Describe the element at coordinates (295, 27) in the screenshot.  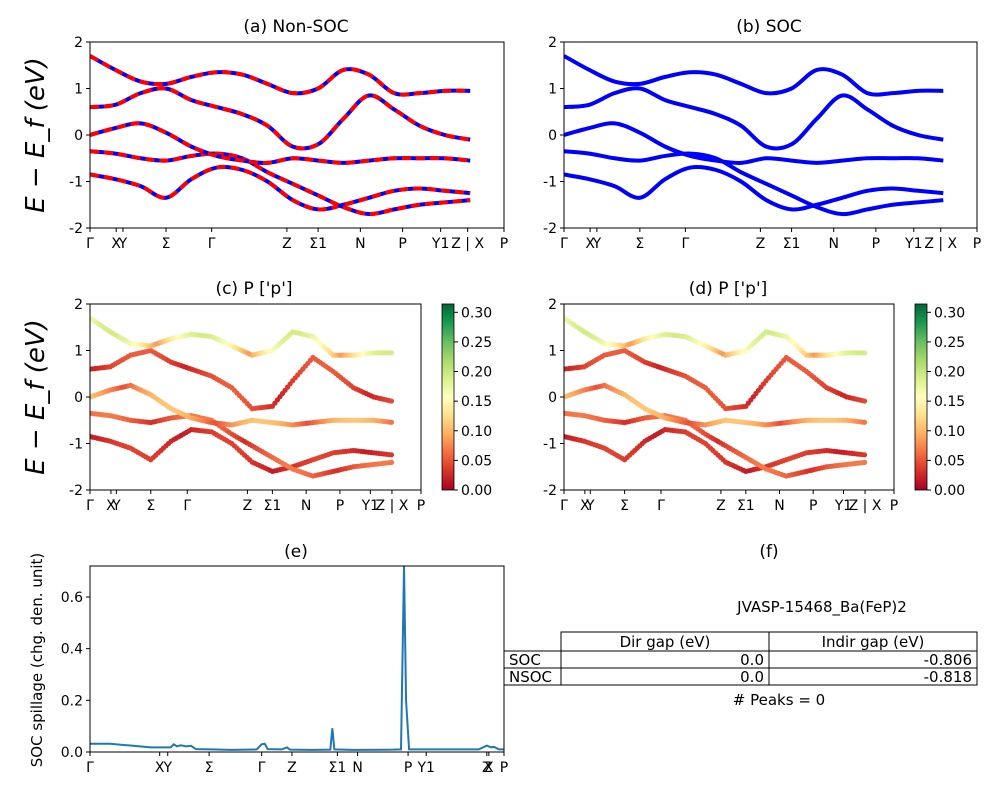
I see `panel-a-title: (a) Non-SOC` at that location.